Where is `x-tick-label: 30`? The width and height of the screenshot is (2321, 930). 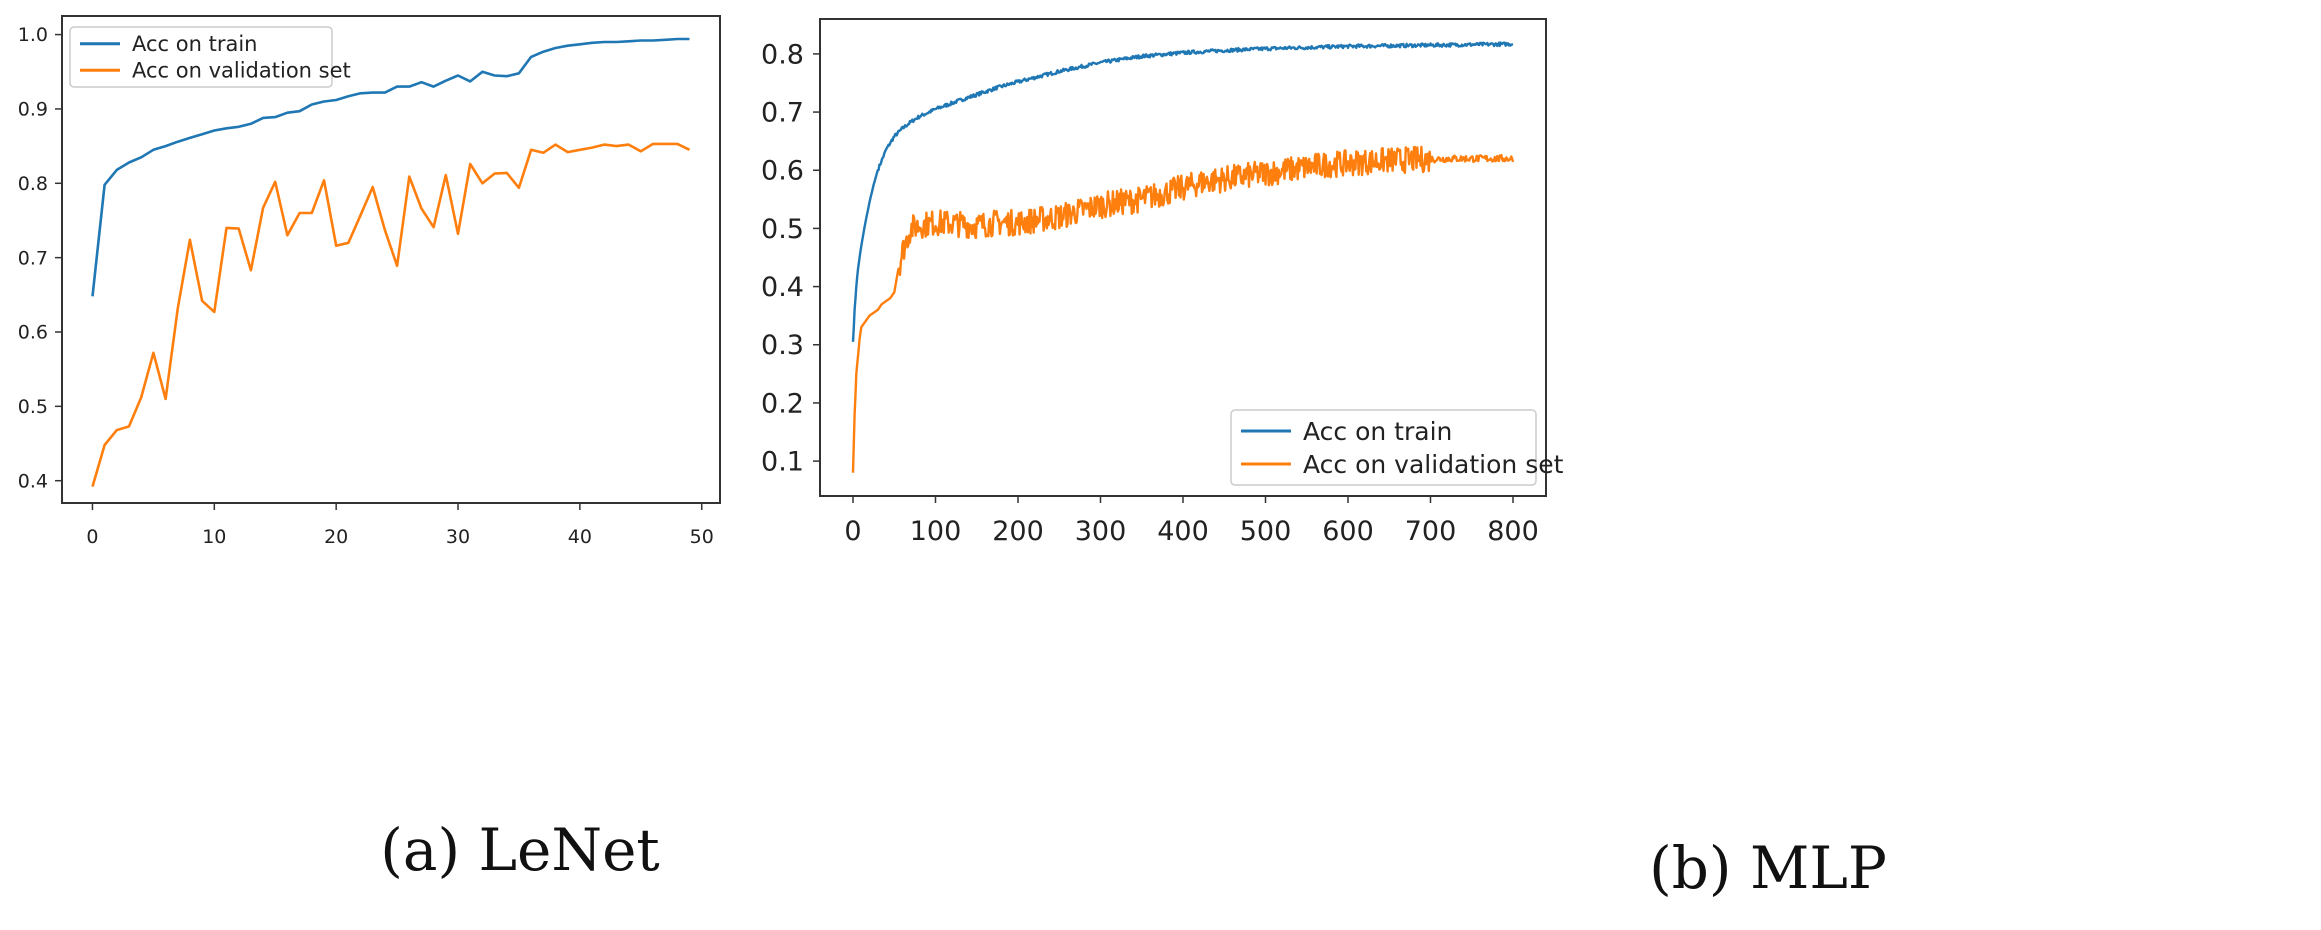
x-tick-label: 30 is located at coordinates (458, 537).